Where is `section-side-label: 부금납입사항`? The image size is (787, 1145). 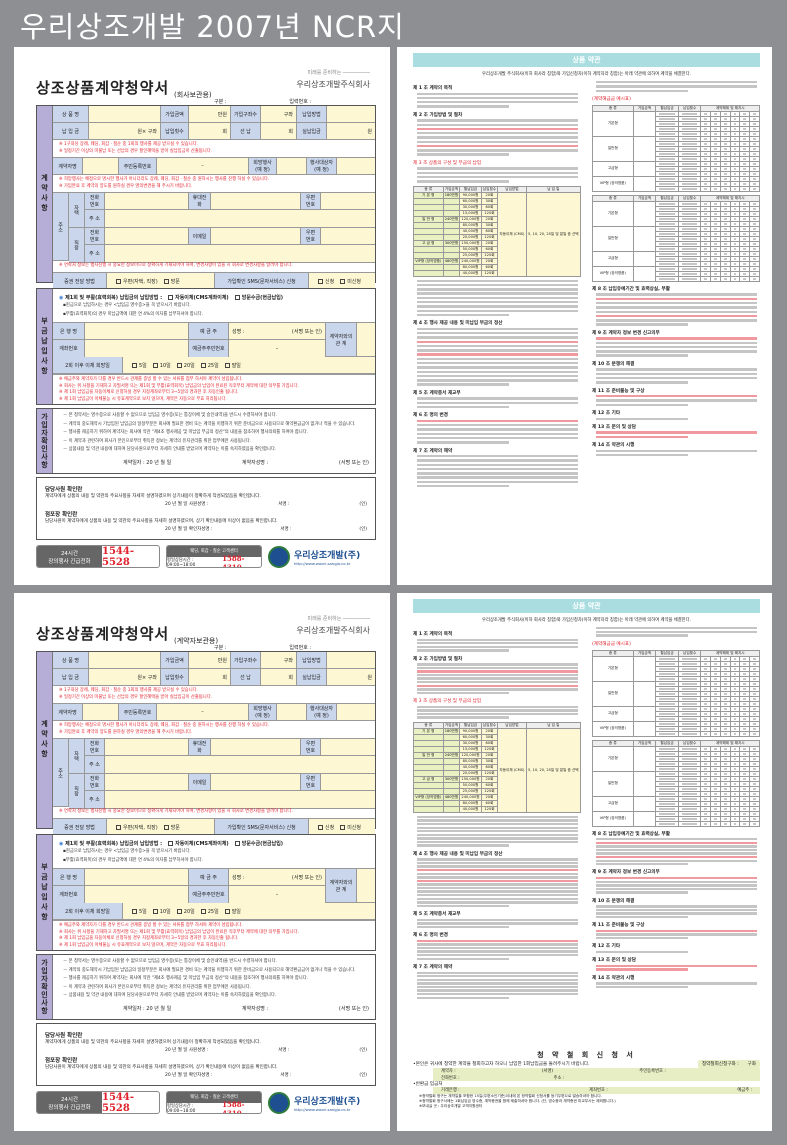 section-side-label: 부금납입사항 is located at coordinates (45, 346).